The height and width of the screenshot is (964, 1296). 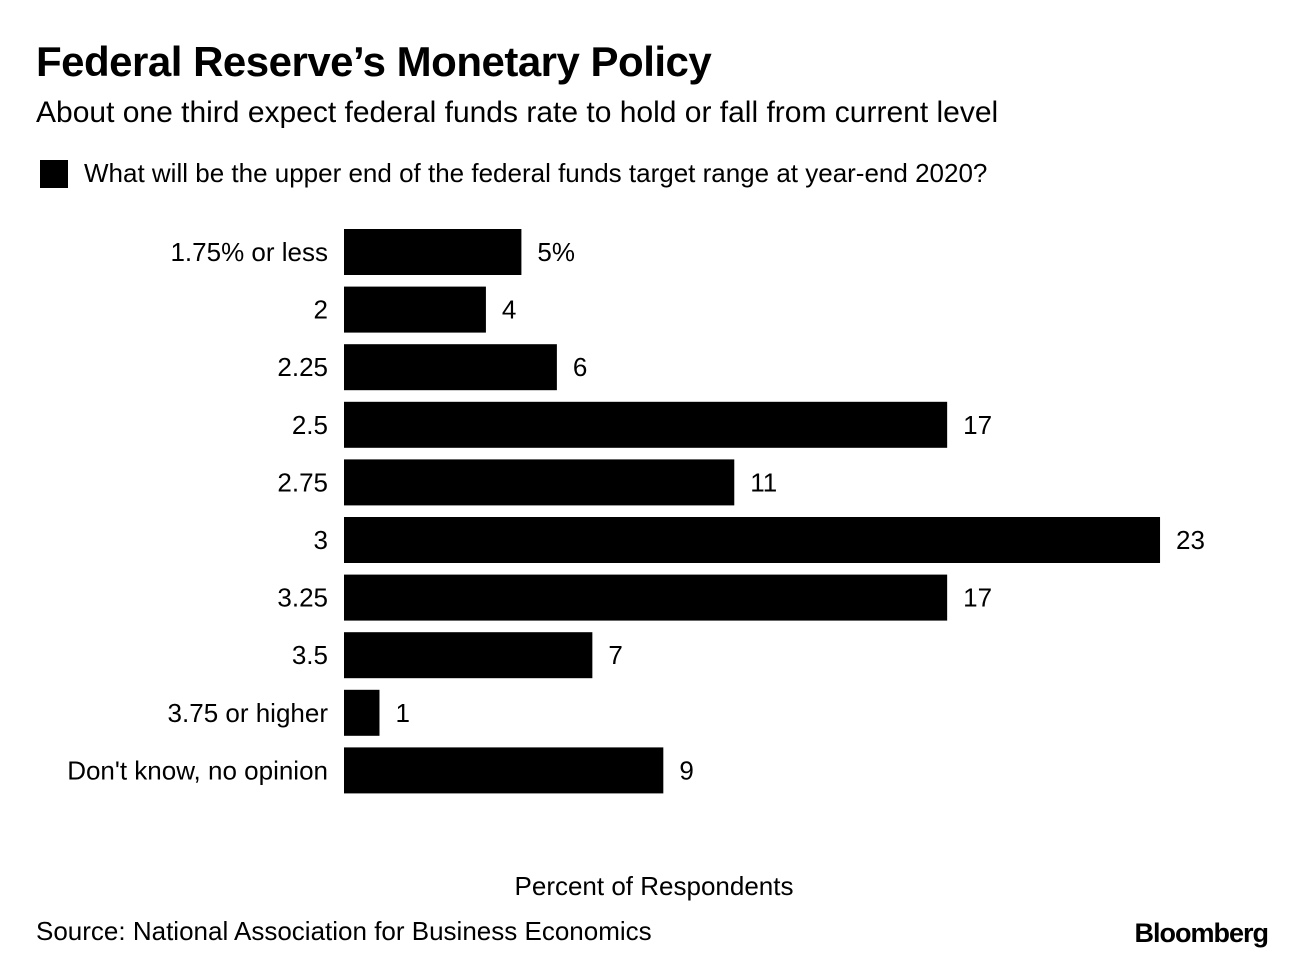 What do you see at coordinates (1201, 933) in the screenshot?
I see `bloomberg-logo: Bloomberg` at bounding box center [1201, 933].